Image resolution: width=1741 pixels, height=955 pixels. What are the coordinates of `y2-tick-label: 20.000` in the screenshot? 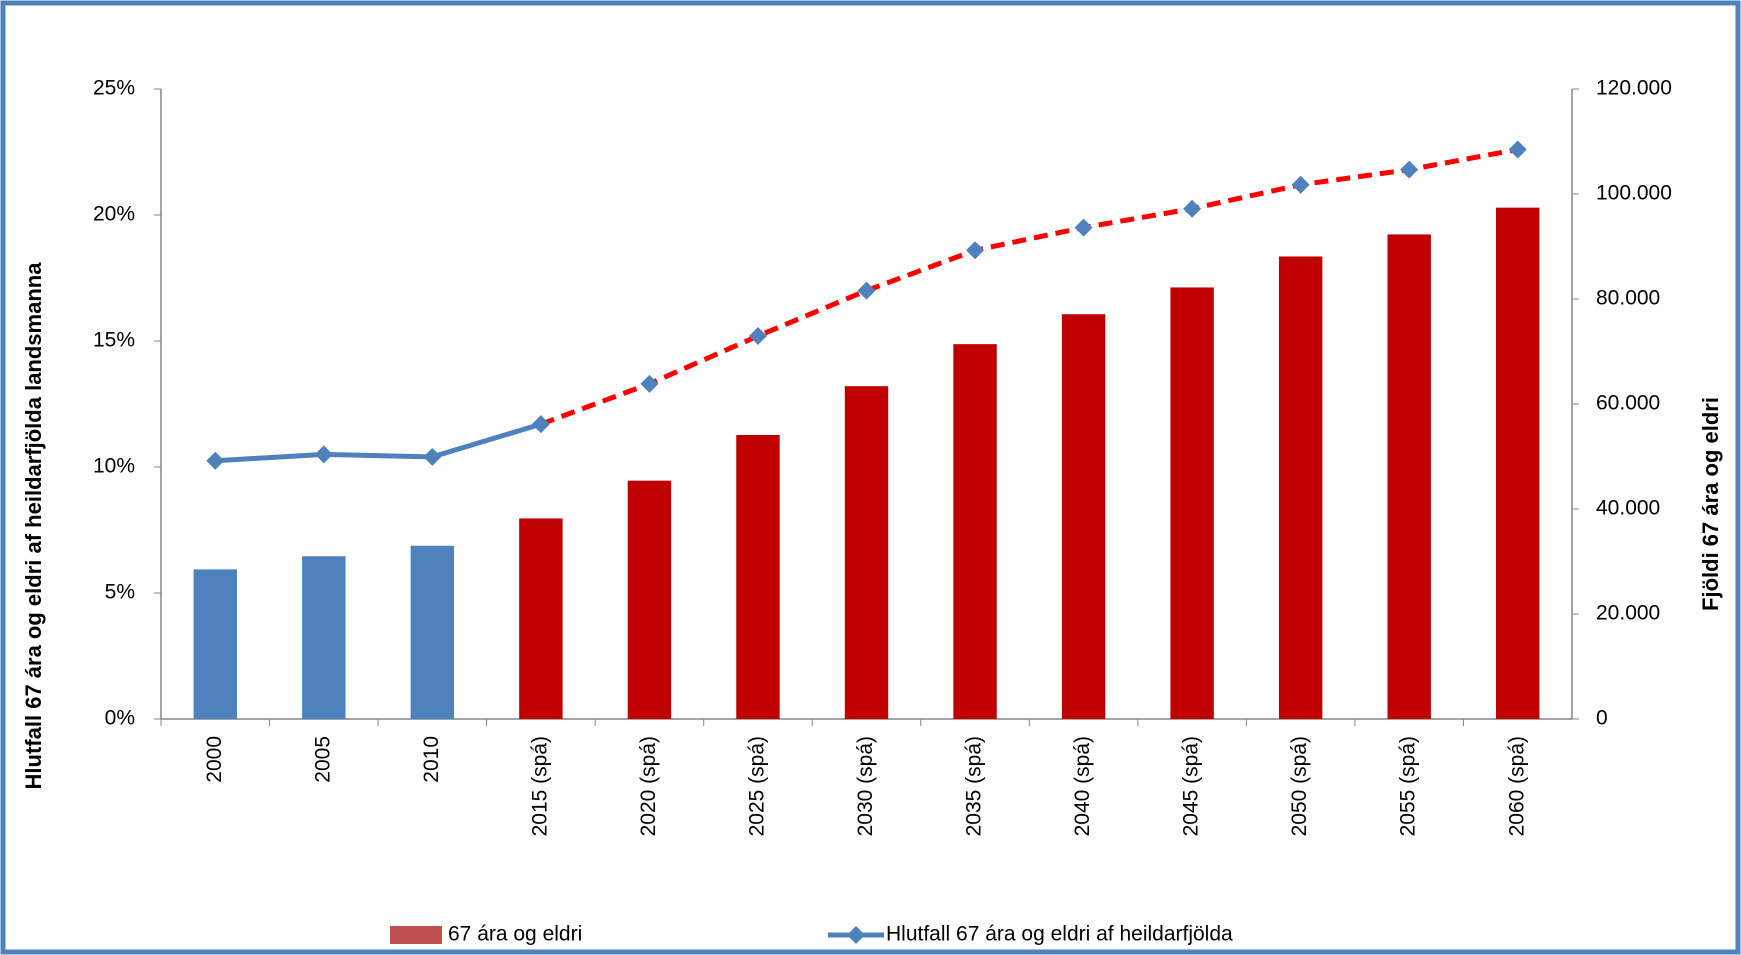 It's located at (1628, 613).